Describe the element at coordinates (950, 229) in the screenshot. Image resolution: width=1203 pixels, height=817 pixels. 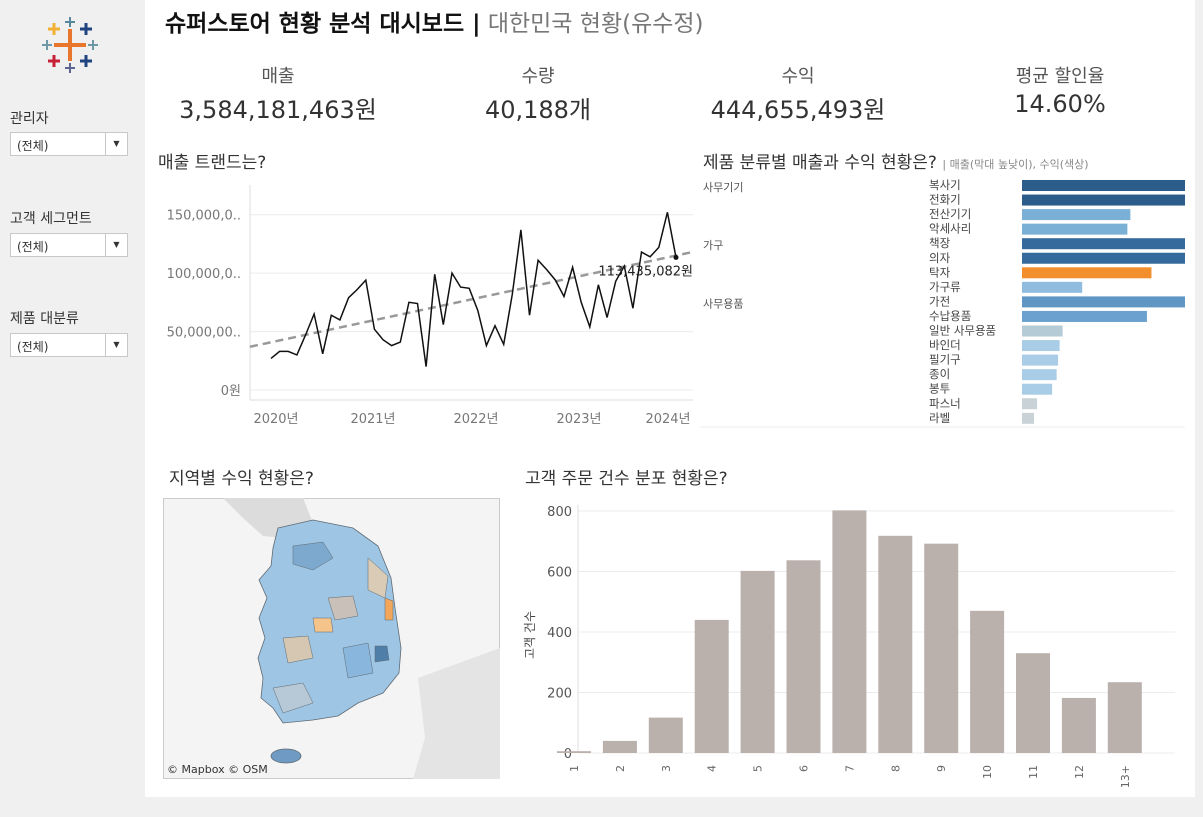
I see `category-label: 악세사리` at that location.